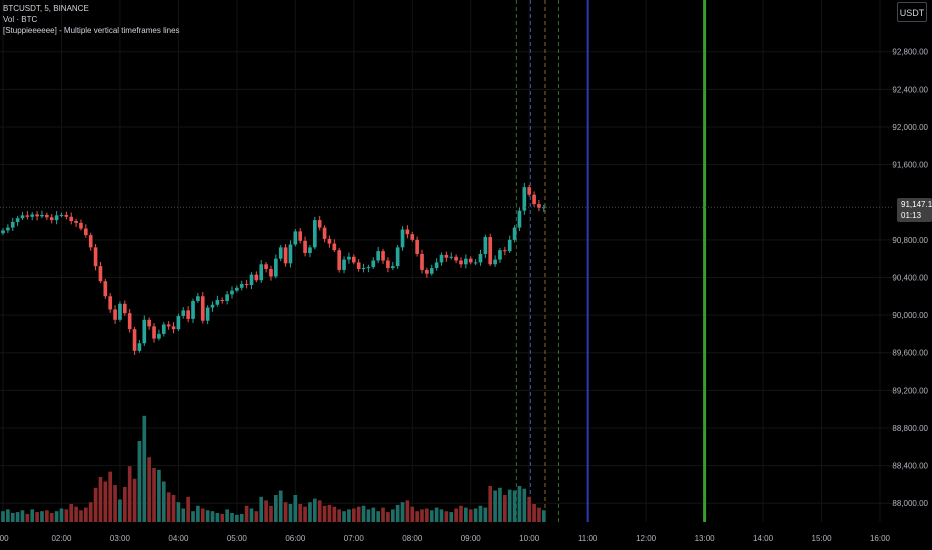 The height and width of the screenshot is (550, 932). I want to click on price-tick-label: 88,000.00, so click(910, 503).